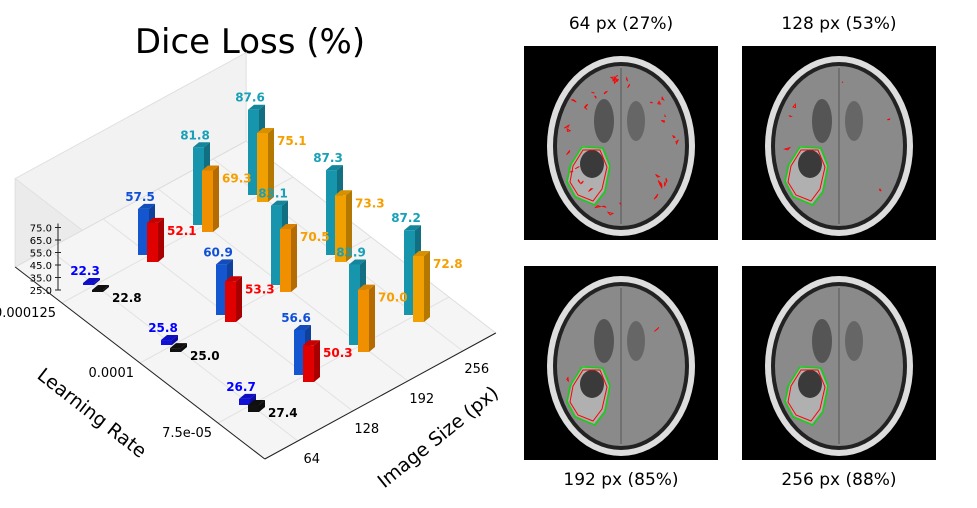  What do you see at coordinates (195, 135) in the screenshot?
I see `bar-value-label: 81.8` at bounding box center [195, 135].